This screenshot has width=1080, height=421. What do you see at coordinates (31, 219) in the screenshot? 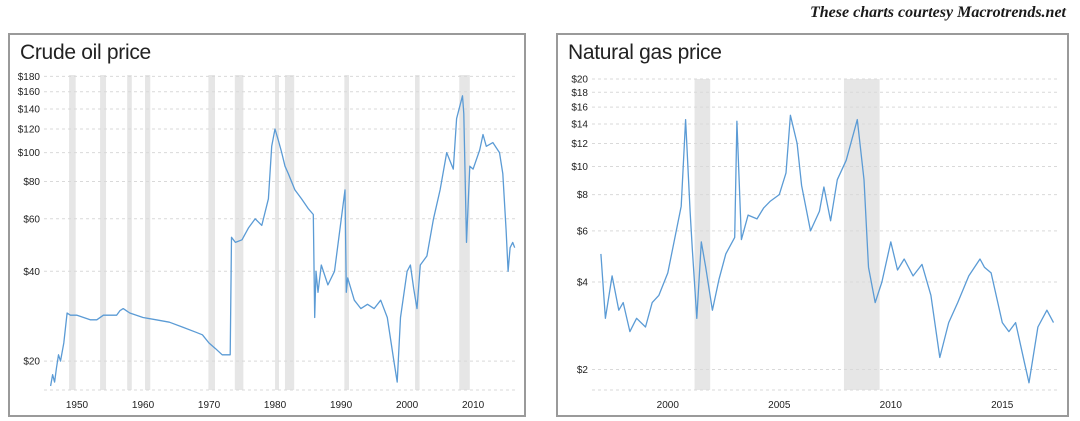
I see `crude-oil-y-tick-label: $60` at bounding box center [31, 219].